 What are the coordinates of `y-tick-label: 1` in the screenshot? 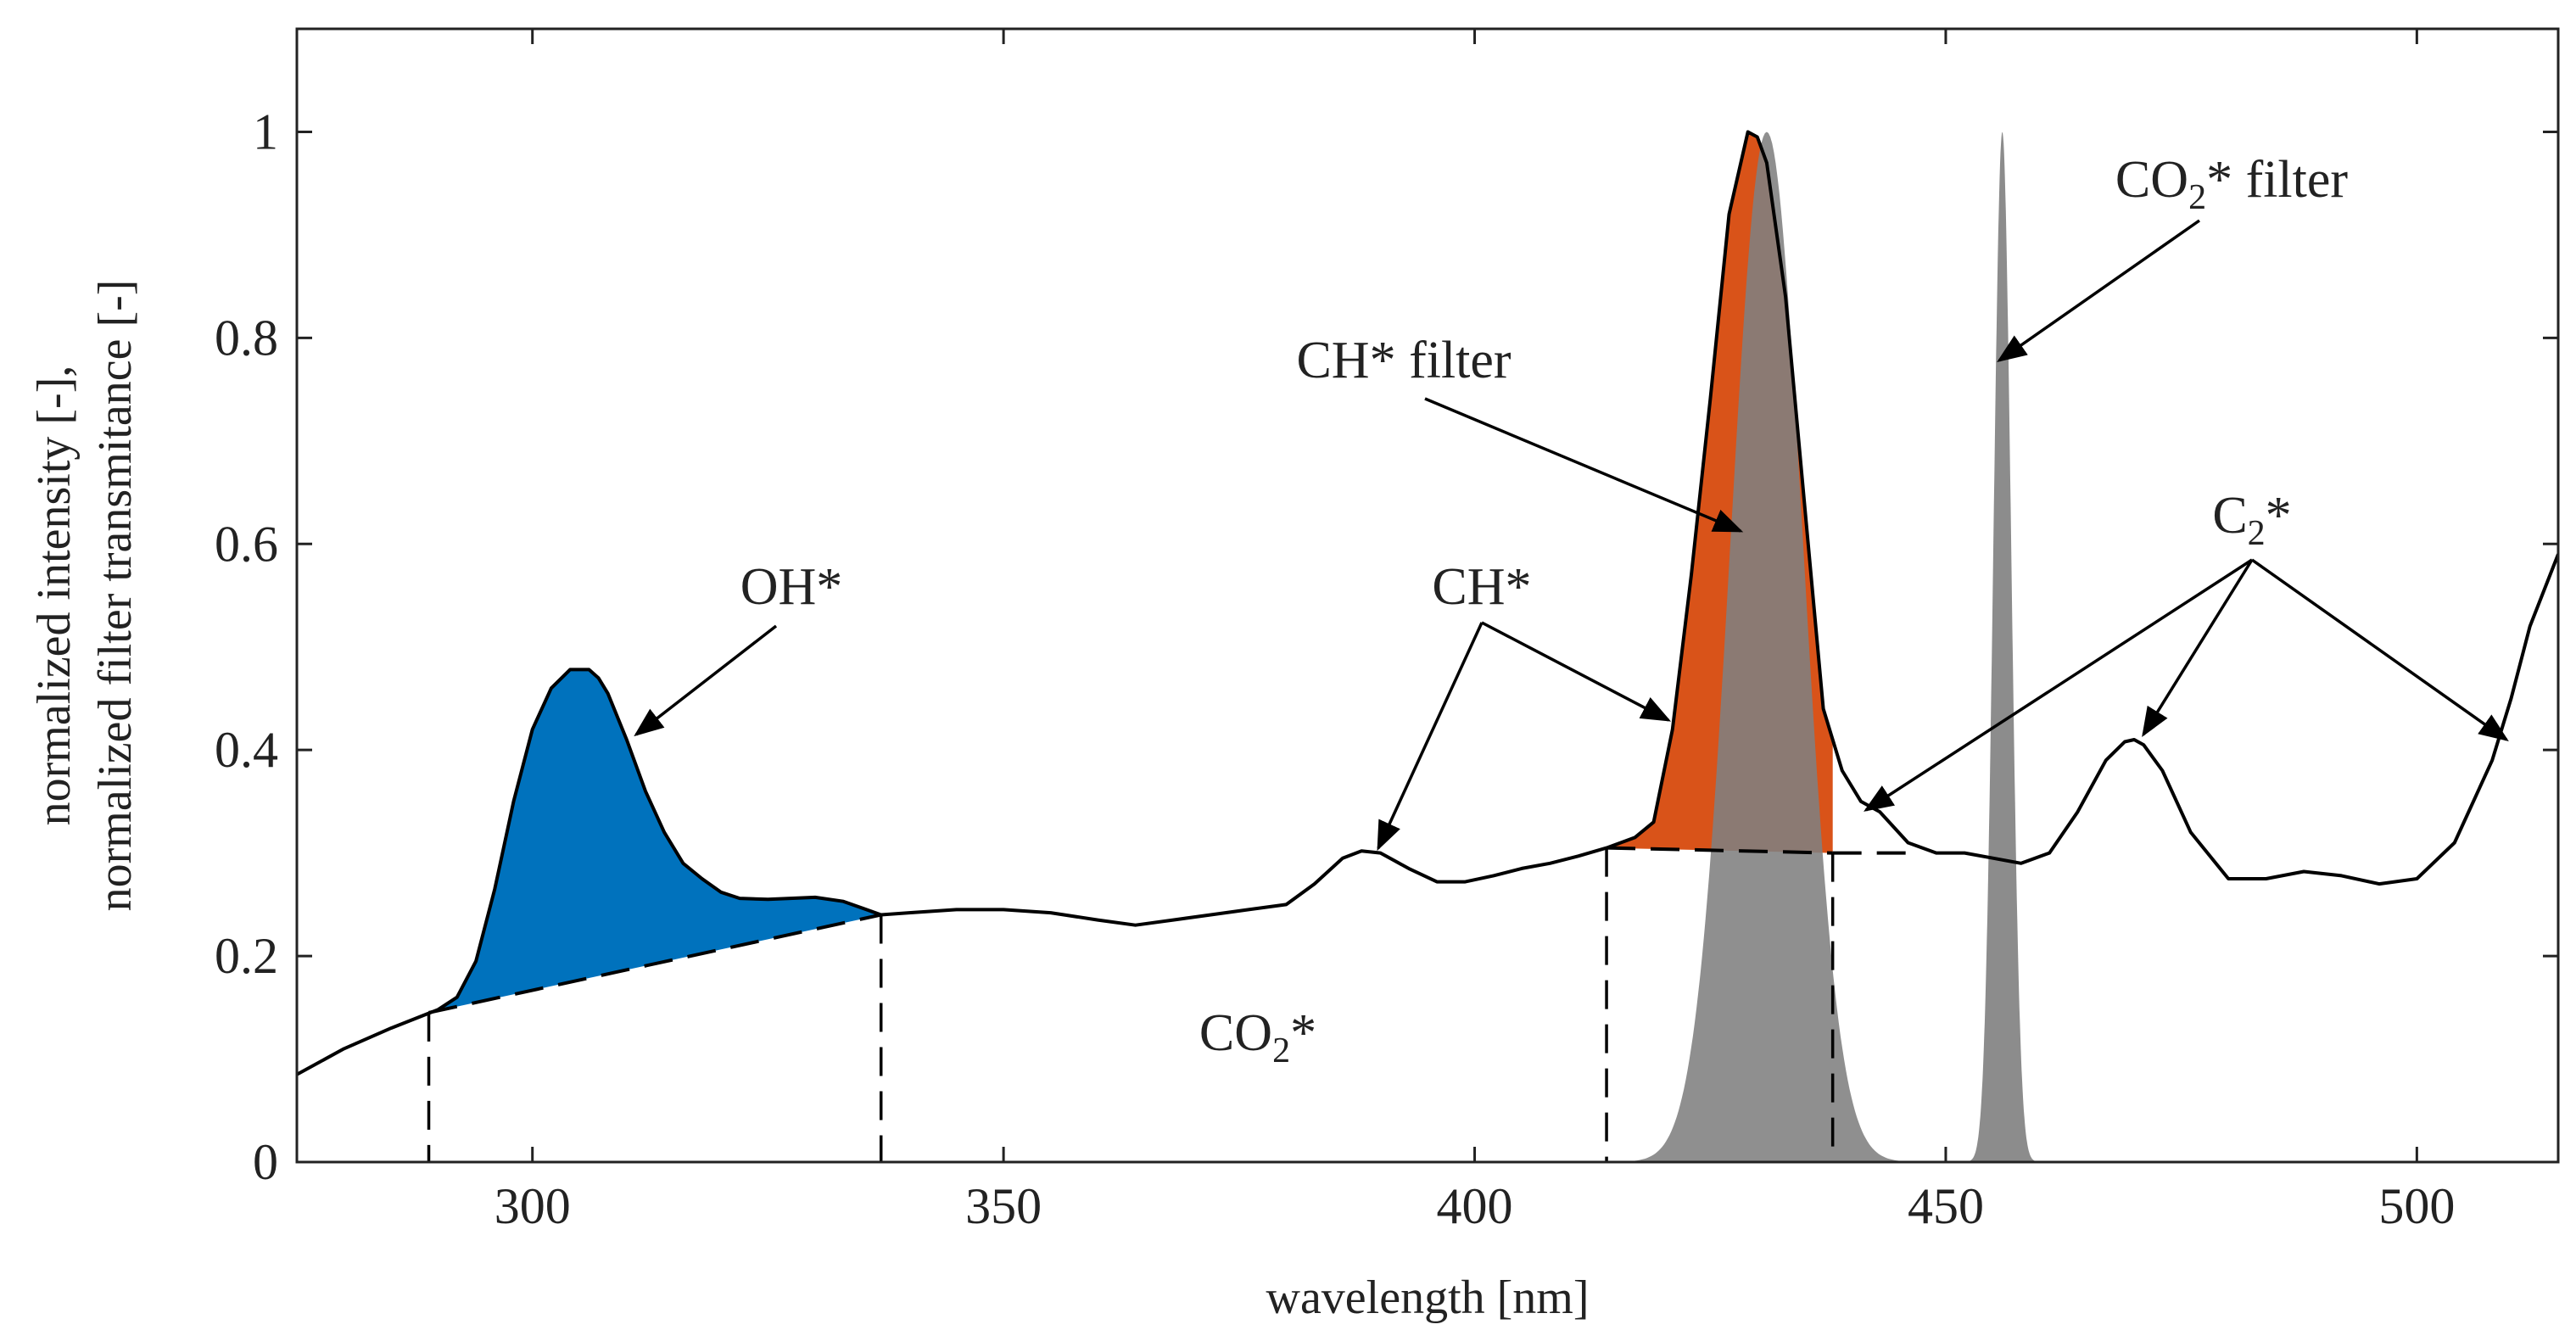 It's located at (265, 131).